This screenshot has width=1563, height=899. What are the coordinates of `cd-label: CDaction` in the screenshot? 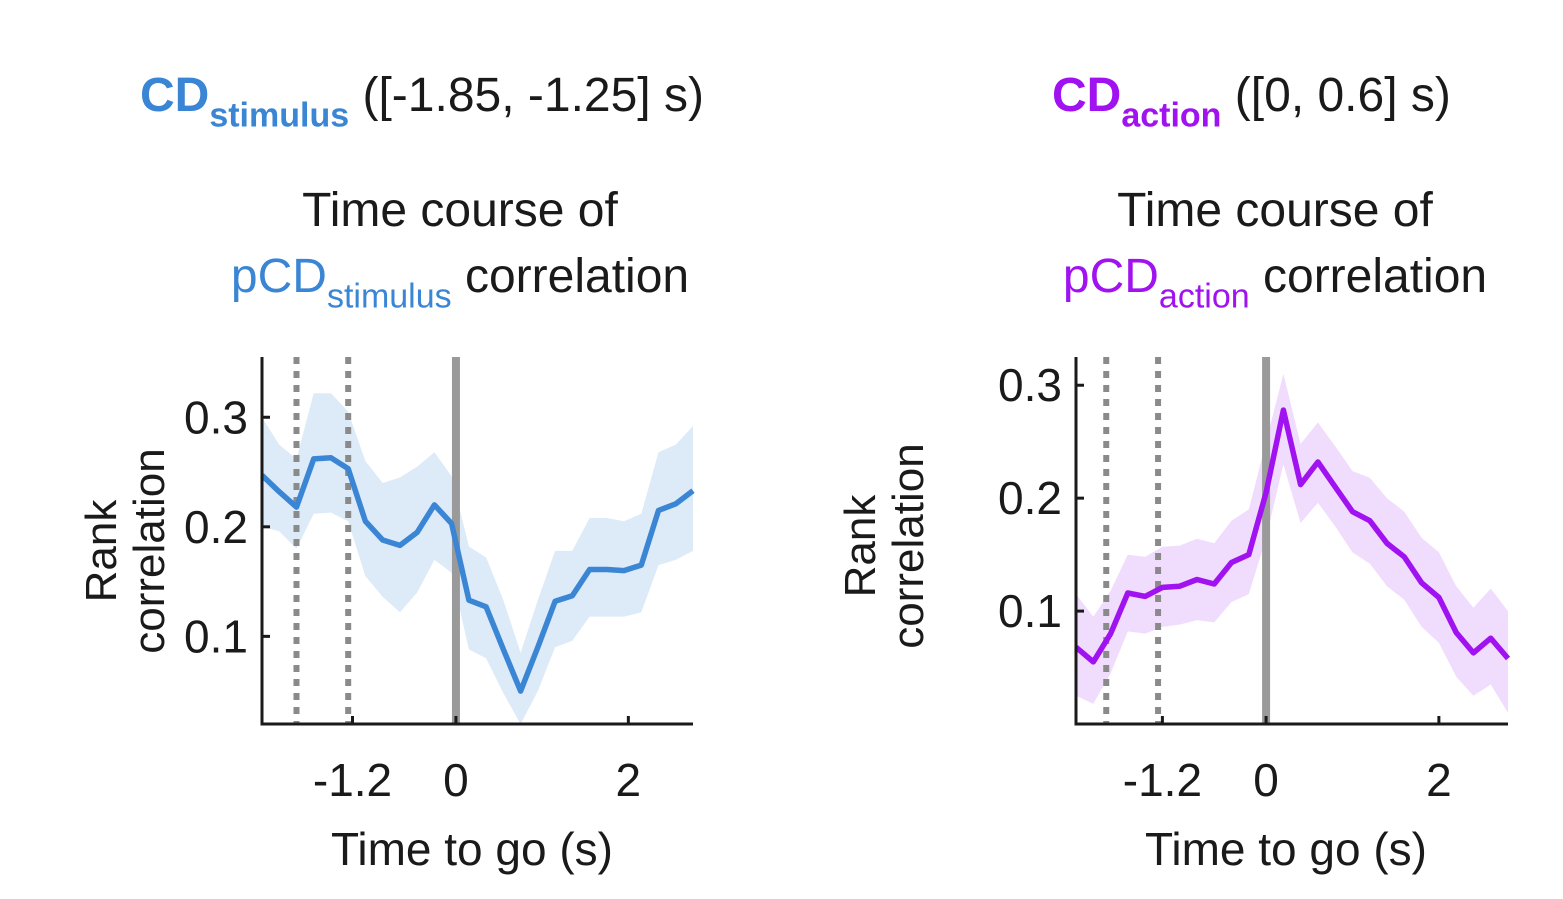 It's located at (1137, 102).